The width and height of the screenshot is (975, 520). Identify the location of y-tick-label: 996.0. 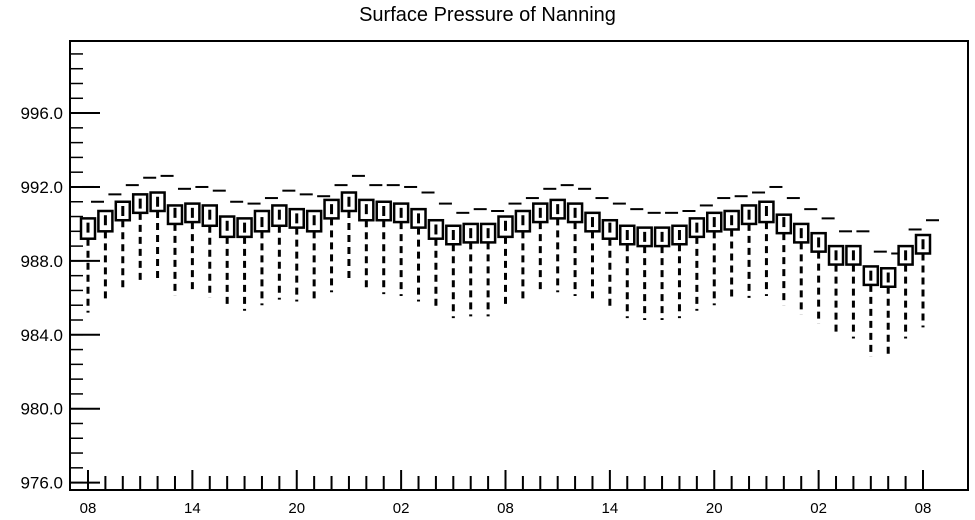
(41, 113).